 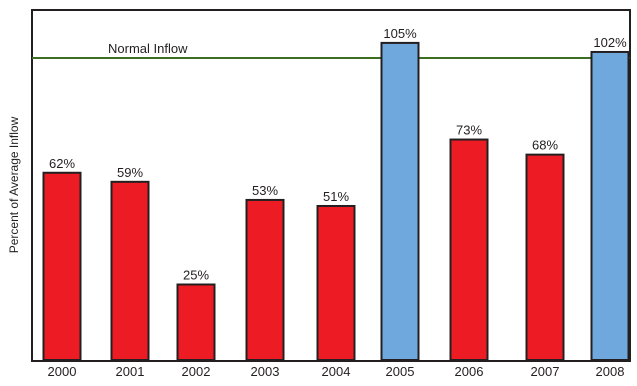 I want to click on x-tick-2003: 2003, so click(x=265, y=371).